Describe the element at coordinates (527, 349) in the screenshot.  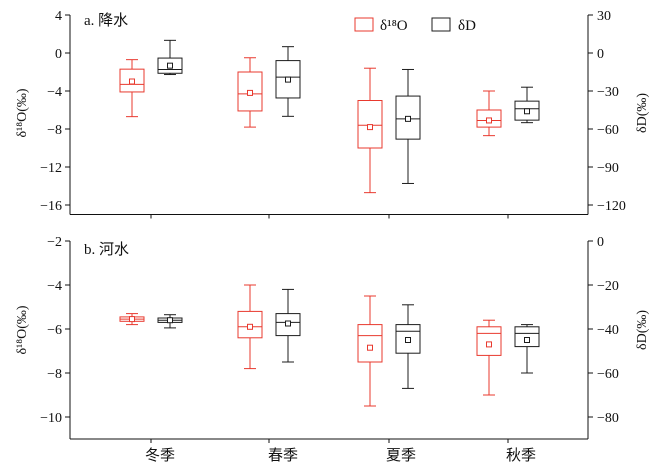
I see `panel-b-box-dd-autumn` at that location.